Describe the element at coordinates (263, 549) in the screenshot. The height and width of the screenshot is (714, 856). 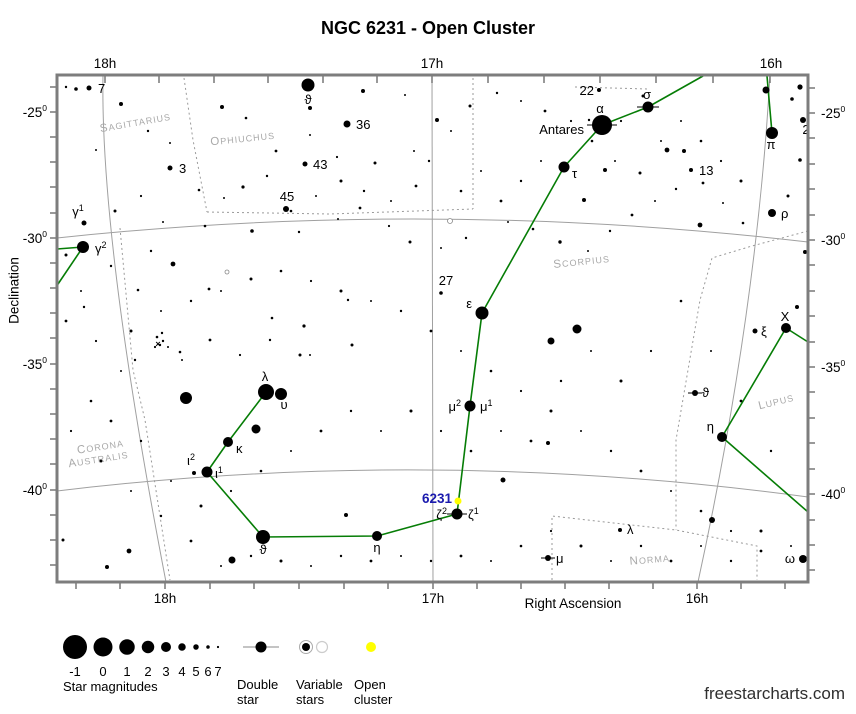
I see `star-label: ϑ` at that location.